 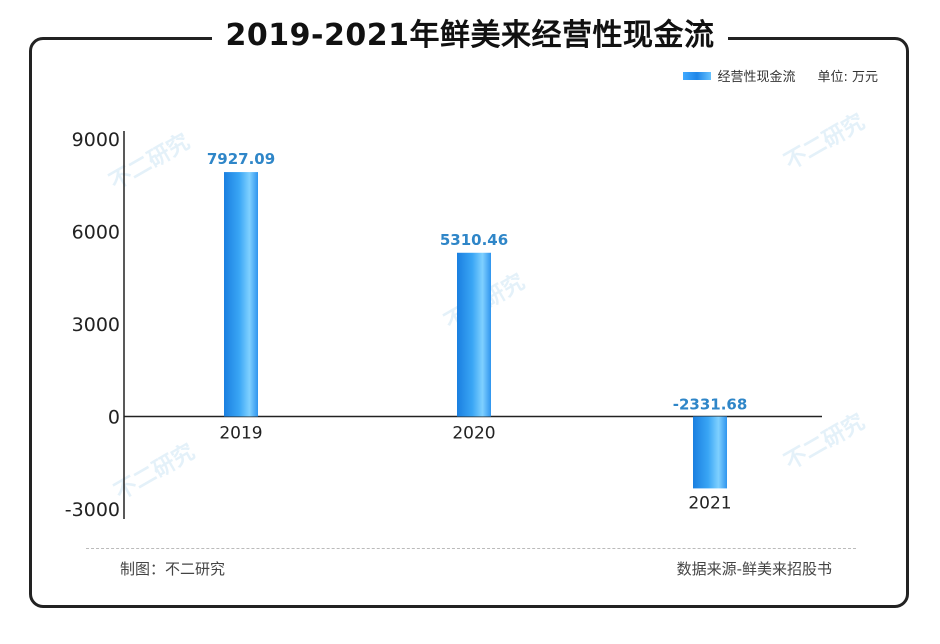 I want to click on y-tick-label: -3000, so click(x=92, y=510).